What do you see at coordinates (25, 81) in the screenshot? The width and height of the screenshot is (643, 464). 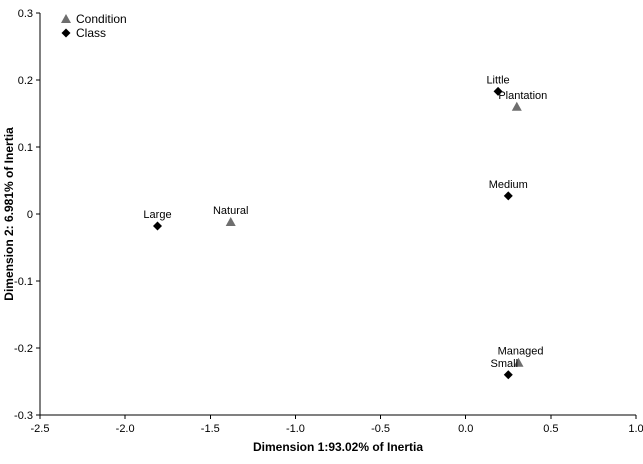 I see `y-tick-label: 0.2` at bounding box center [25, 81].